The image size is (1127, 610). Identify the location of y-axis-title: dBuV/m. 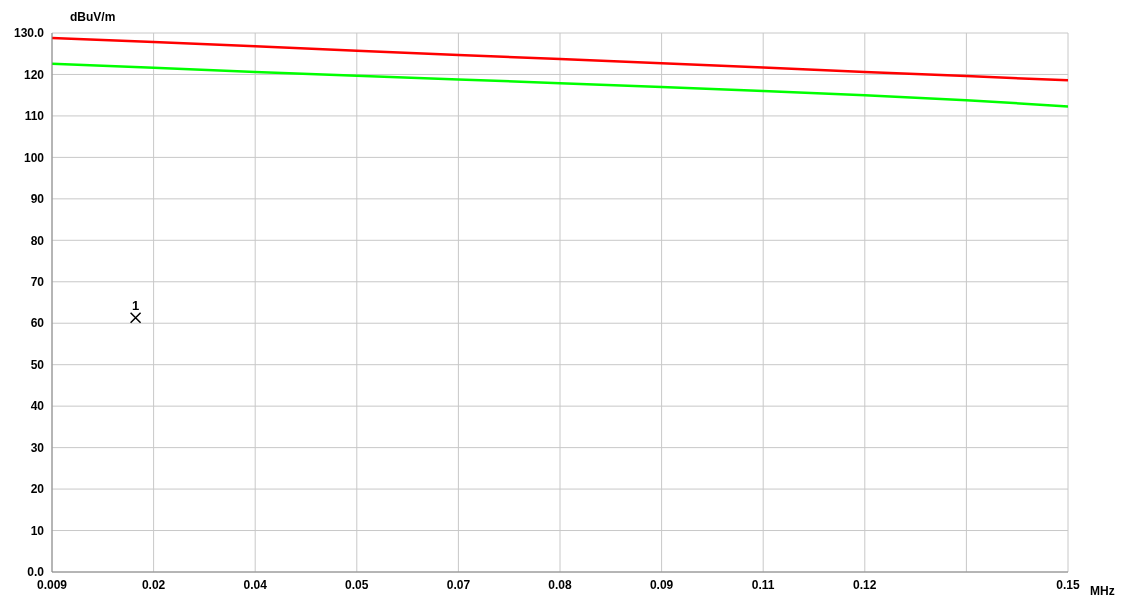
(93, 17).